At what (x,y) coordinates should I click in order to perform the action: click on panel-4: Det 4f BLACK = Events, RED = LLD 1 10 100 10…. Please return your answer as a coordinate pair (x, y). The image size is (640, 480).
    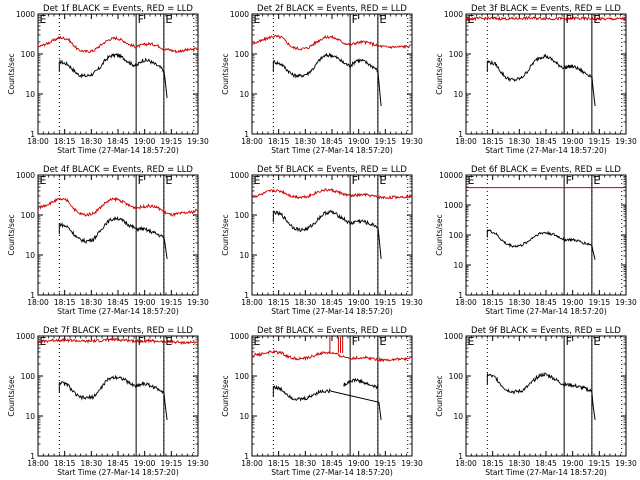
    Looking at the image, I should click on (108, 240).